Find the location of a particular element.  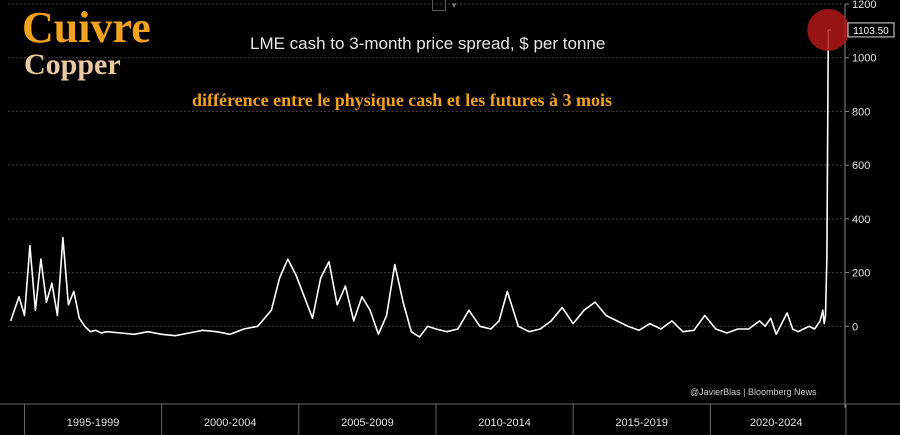

y-tick-label: 400 is located at coordinates (861, 220).